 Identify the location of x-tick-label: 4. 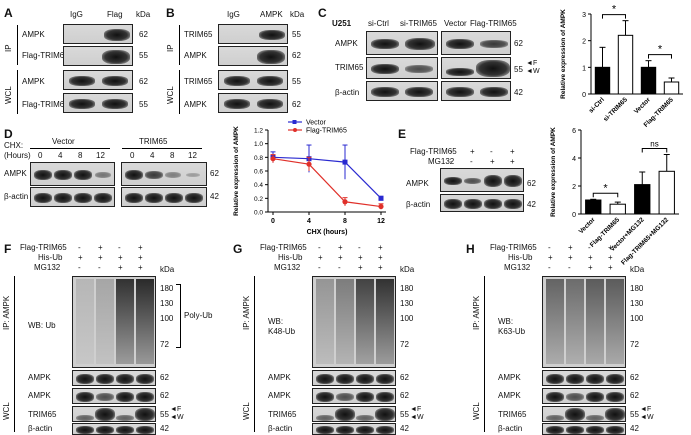
(309, 221).